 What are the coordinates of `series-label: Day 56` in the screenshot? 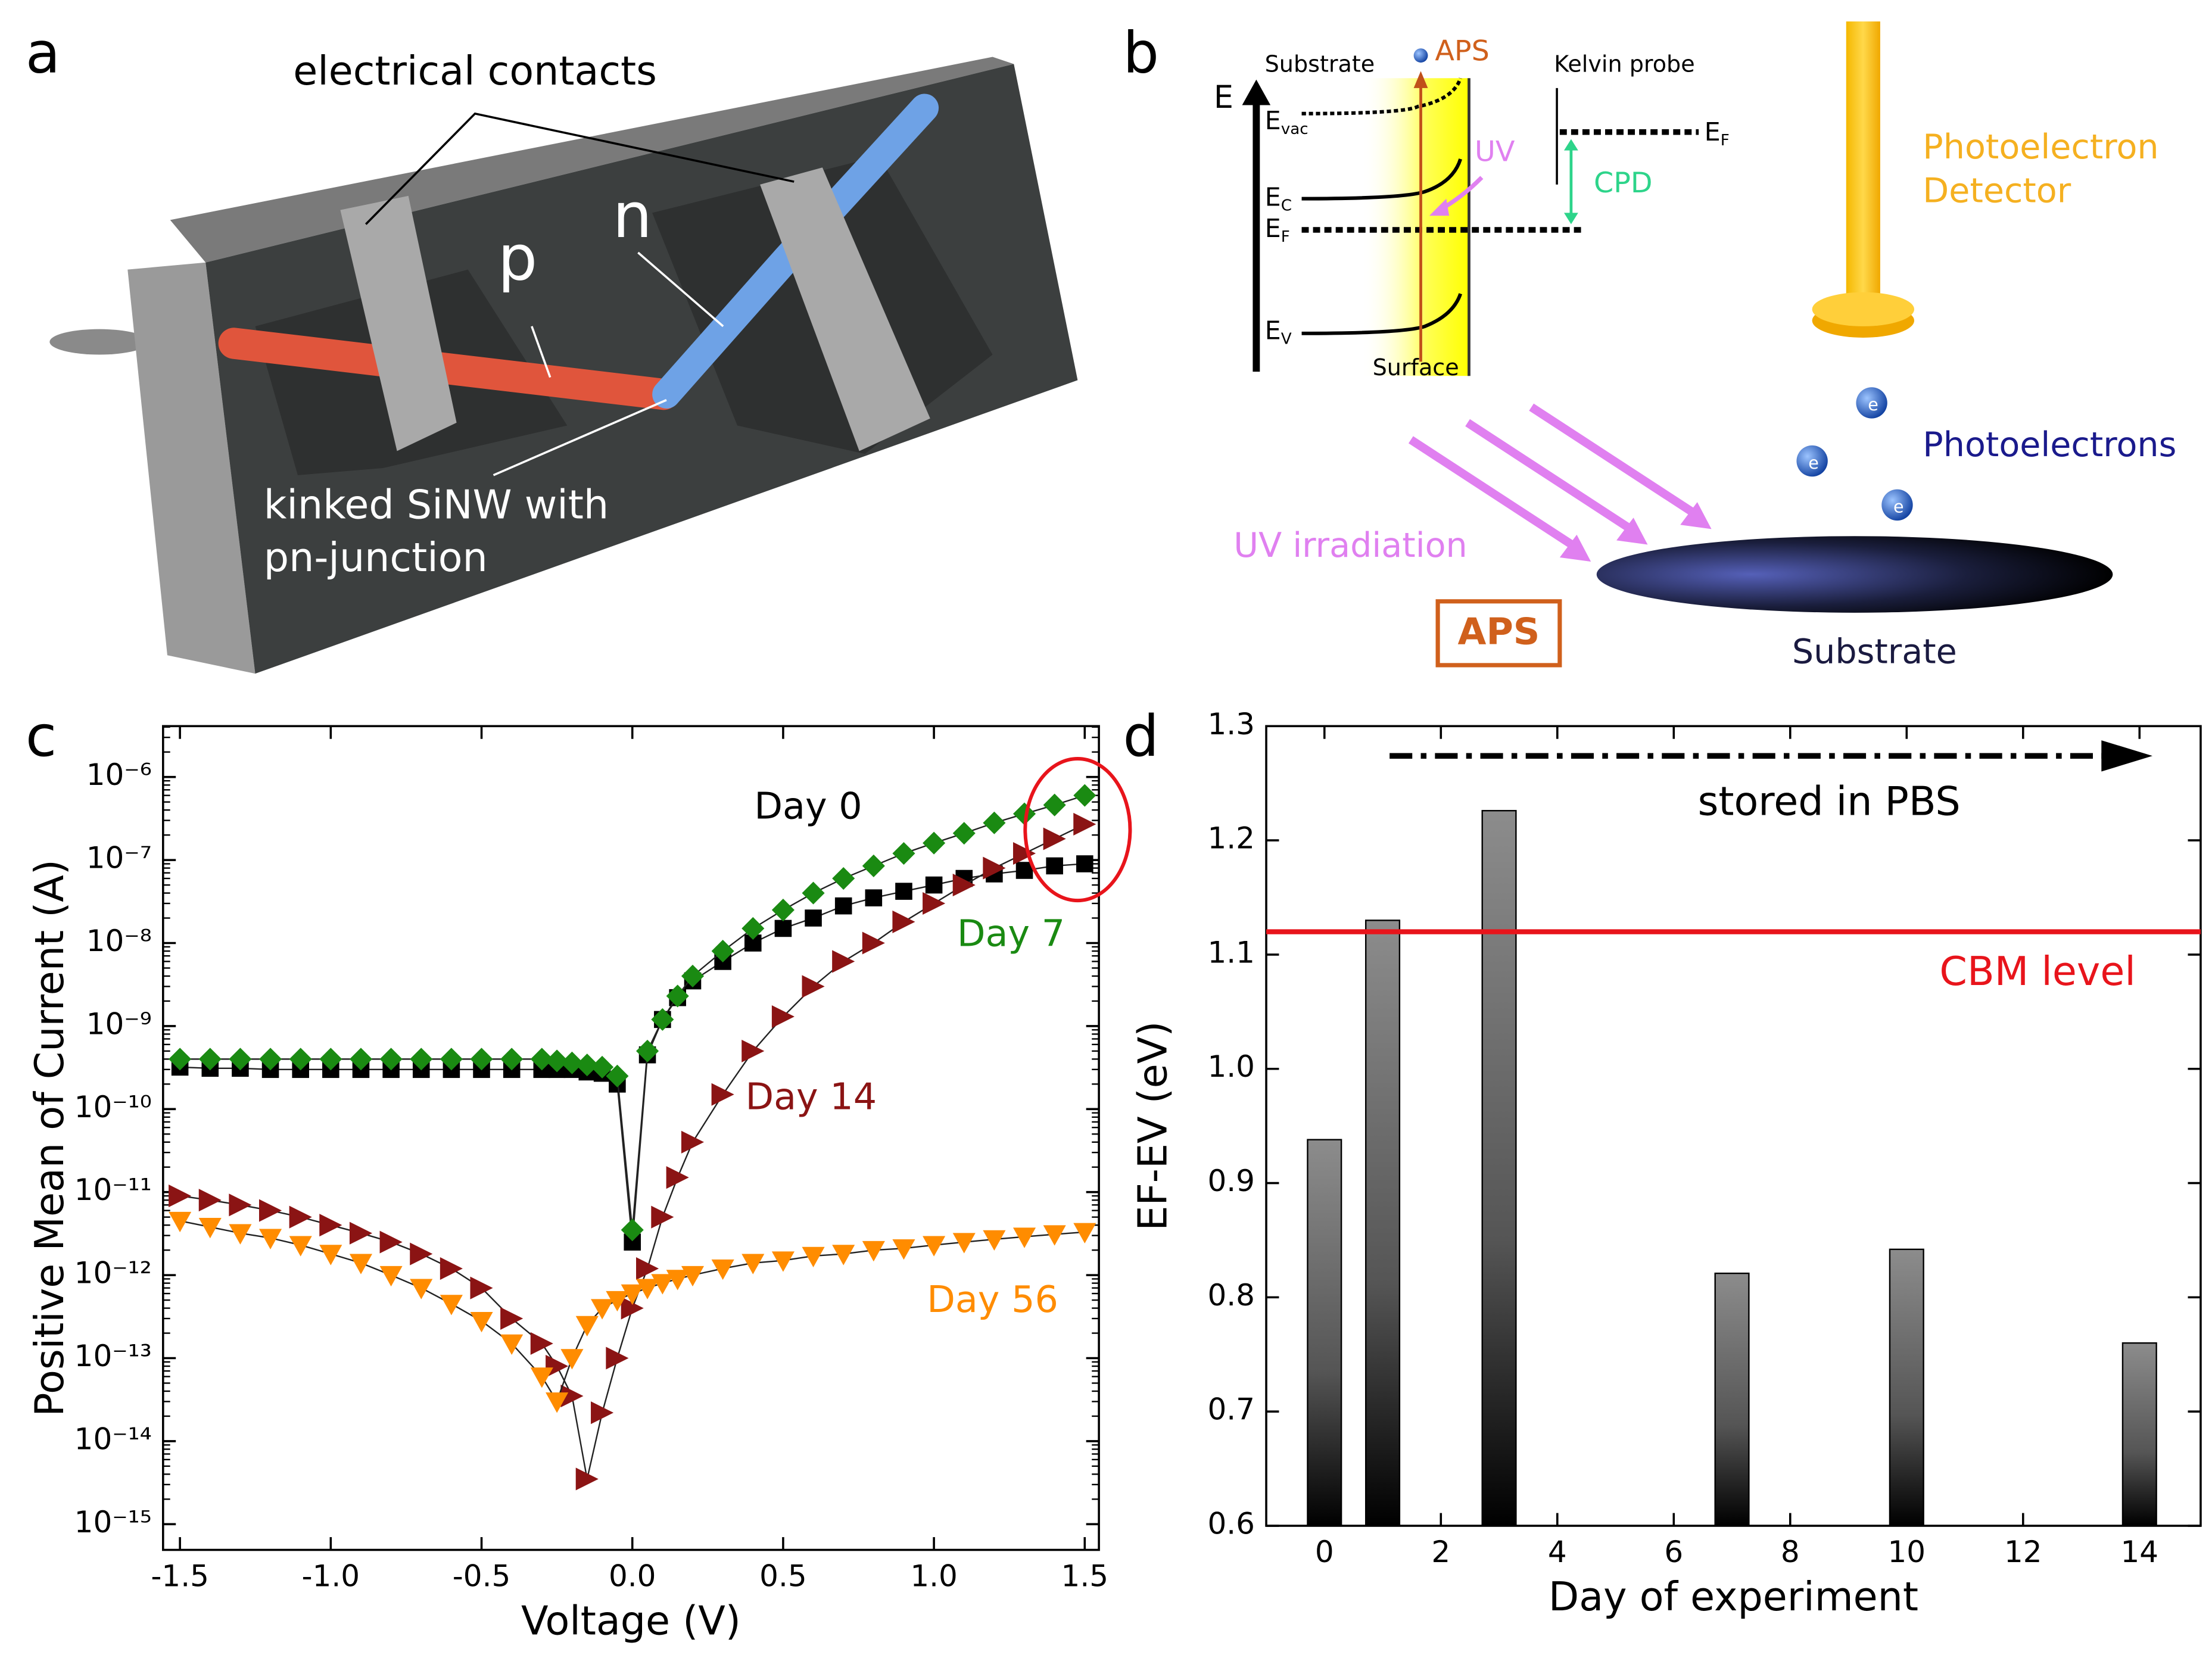 It's located at (993, 1300).